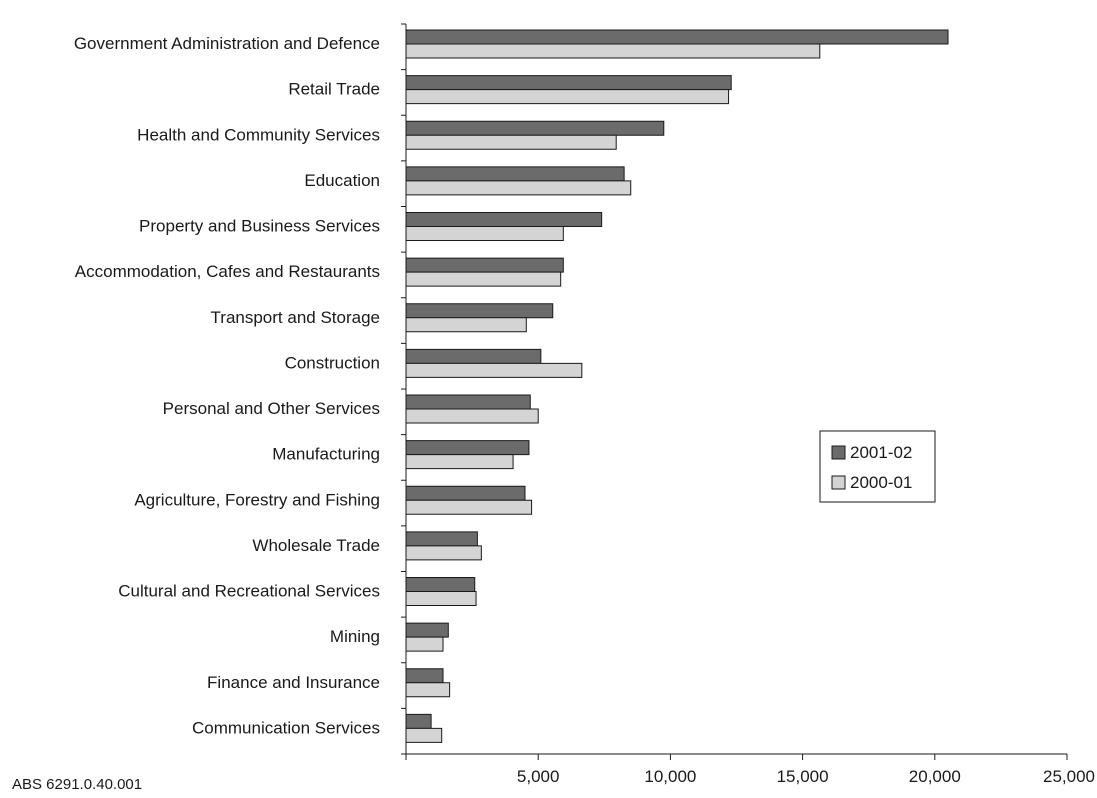 The height and width of the screenshot is (798, 1097). What do you see at coordinates (259, 226) in the screenshot?
I see `category-label: Property and Business Services` at bounding box center [259, 226].